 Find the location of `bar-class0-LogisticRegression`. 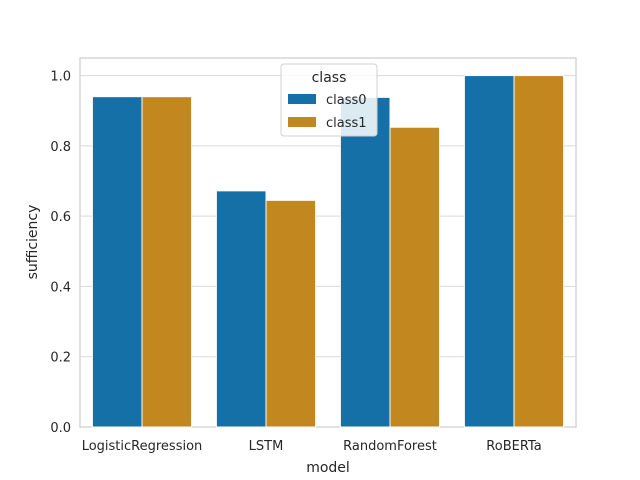

bar-class0-LogisticRegression is located at coordinates (117, 262).